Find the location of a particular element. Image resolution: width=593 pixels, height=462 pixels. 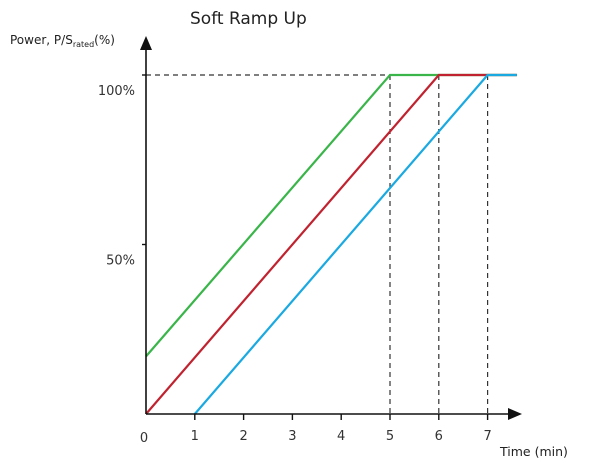

x-tick-label-0: 0 is located at coordinates (144, 438).